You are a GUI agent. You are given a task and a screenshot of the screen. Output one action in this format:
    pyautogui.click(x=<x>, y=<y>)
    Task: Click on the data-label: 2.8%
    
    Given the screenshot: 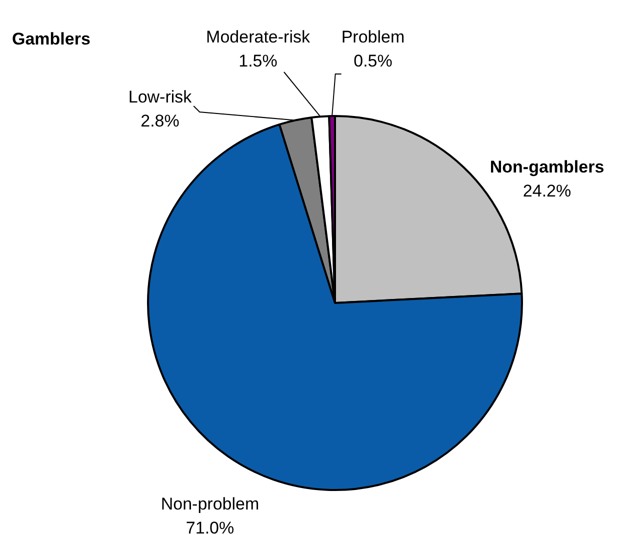 What is the action you would take?
    pyautogui.click(x=160, y=121)
    